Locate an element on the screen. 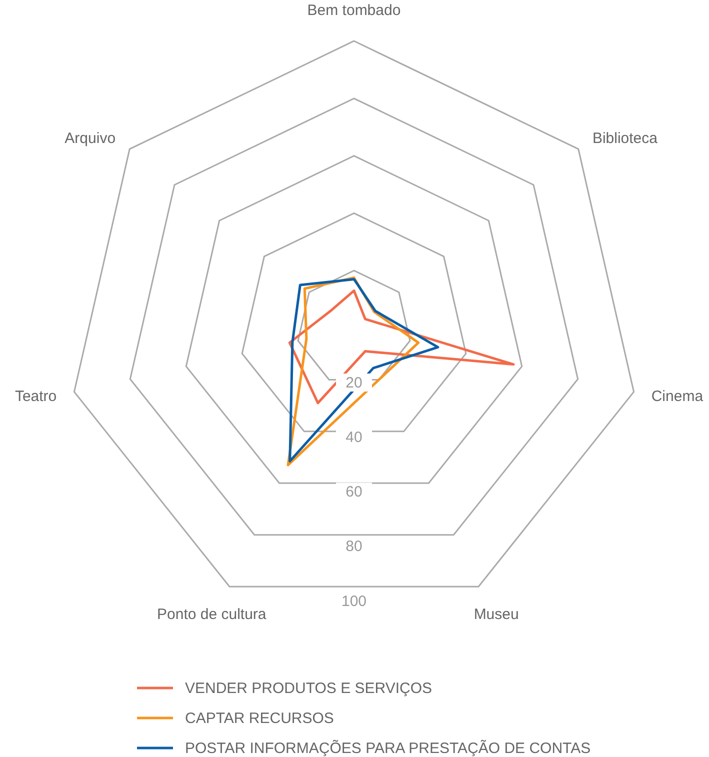 The image size is (709, 757). y-tick-label: 100 is located at coordinates (354, 601).